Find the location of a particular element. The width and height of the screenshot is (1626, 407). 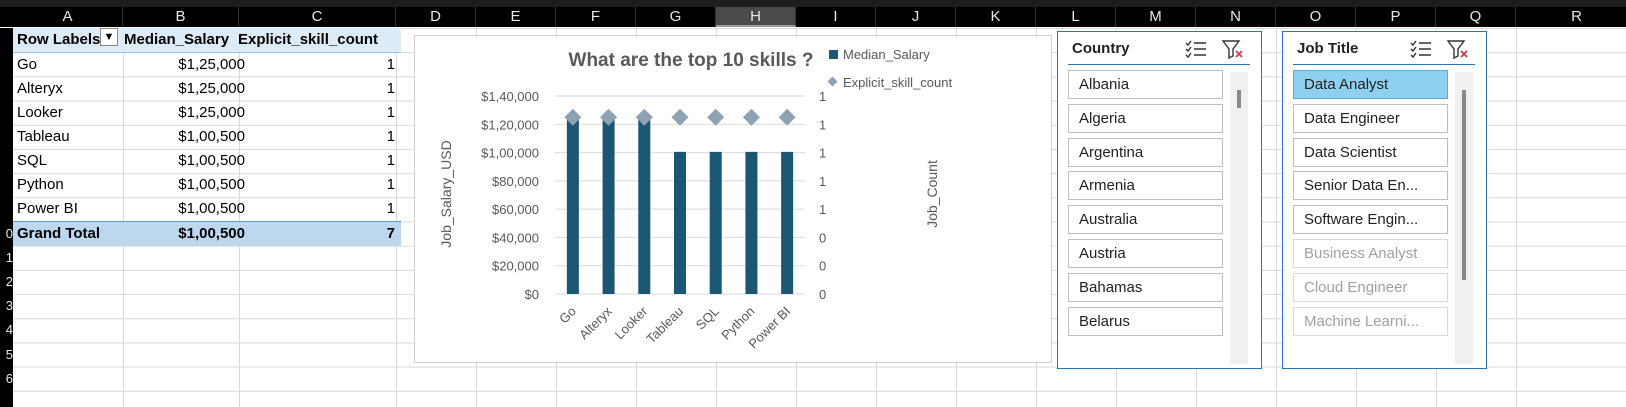

job-title-item: Data Analyst is located at coordinates (1370, 84).